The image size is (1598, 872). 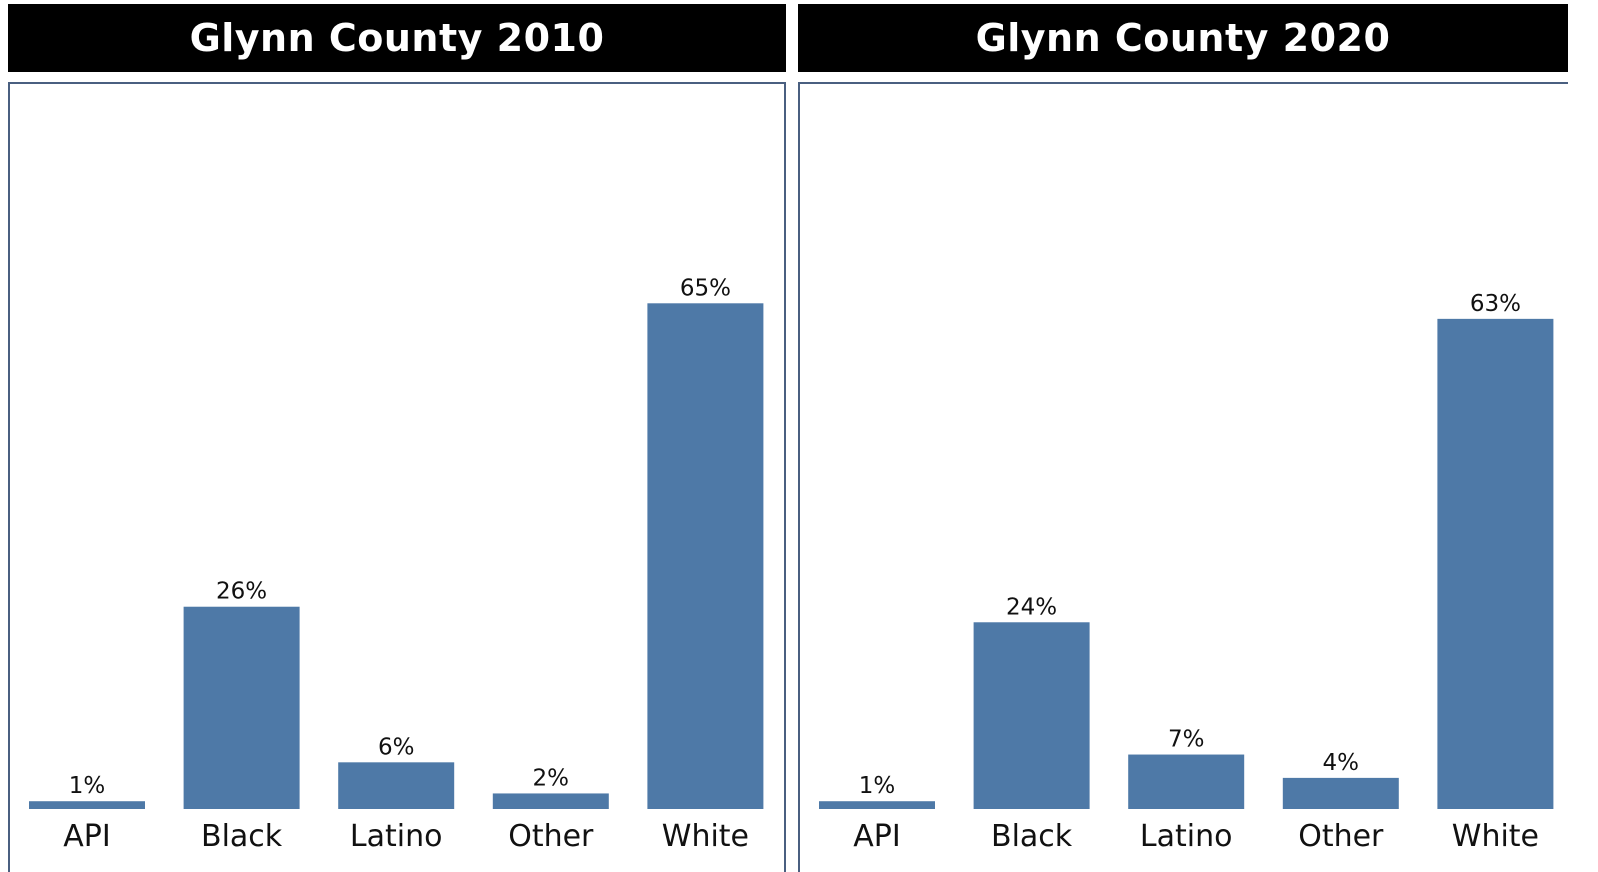 What do you see at coordinates (1183, 38) in the screenshot?
I see `chart-title: Glynn County 2020` at bounding box center [1183, 38].